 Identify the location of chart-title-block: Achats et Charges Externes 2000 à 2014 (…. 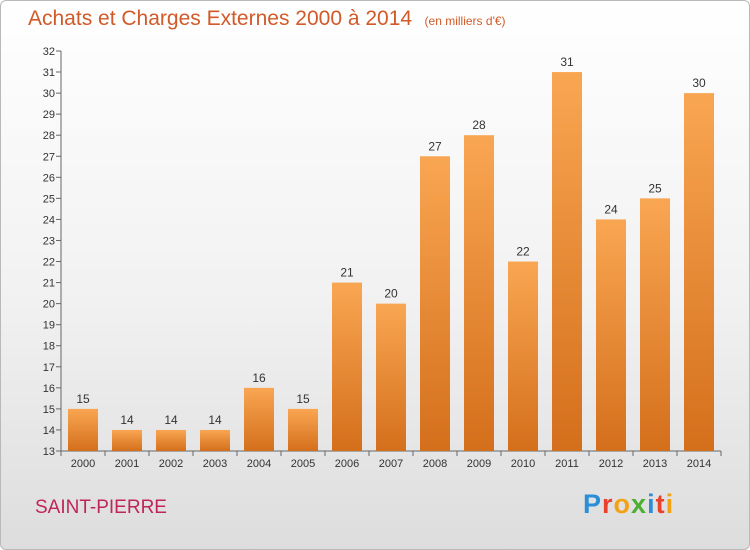
(267, 19).